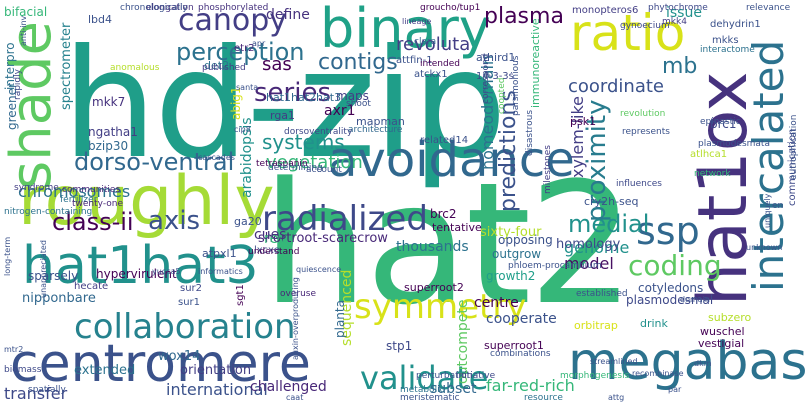  Describe the element at coordinates (7, 256) in the screenshot. I see `word: long-term` at that location.